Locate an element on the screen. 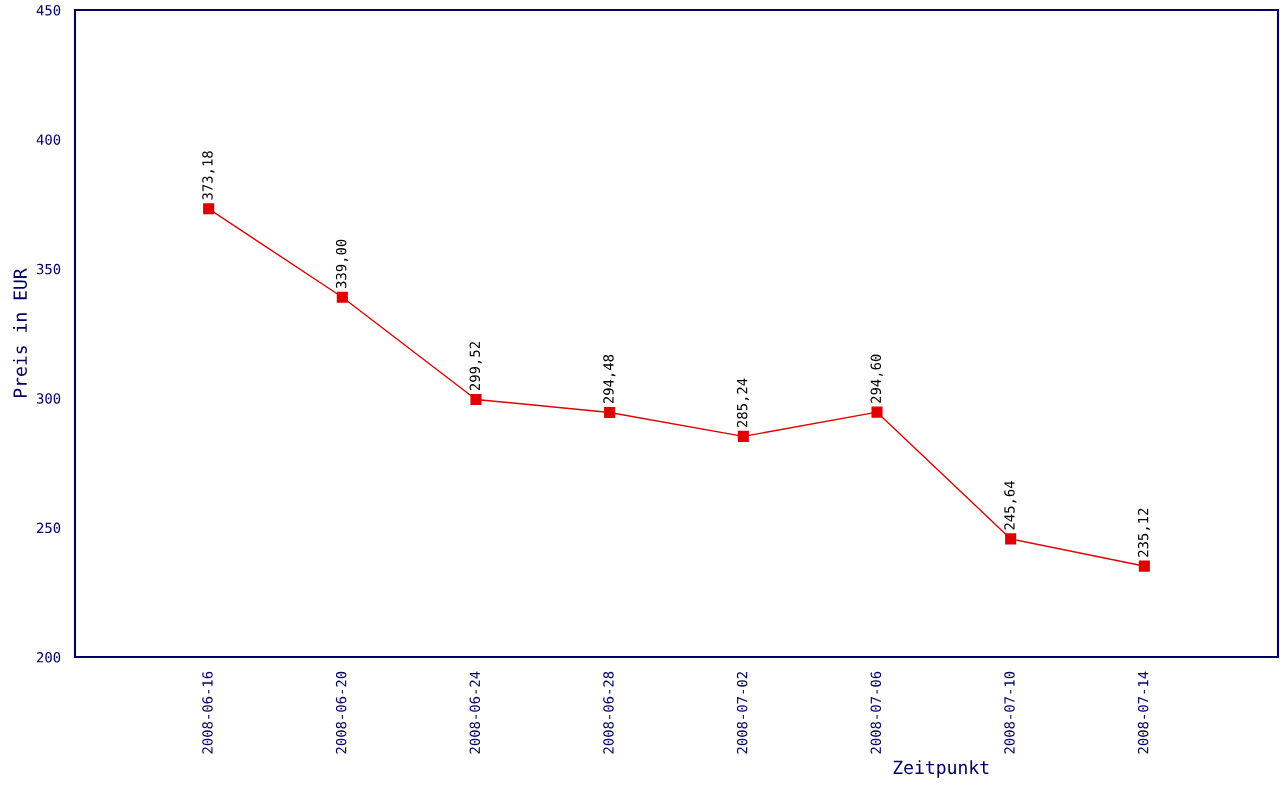 The height and width of the screenshot is (800, 1280). data-label: 285,24 is located at coordinates (743, 403).